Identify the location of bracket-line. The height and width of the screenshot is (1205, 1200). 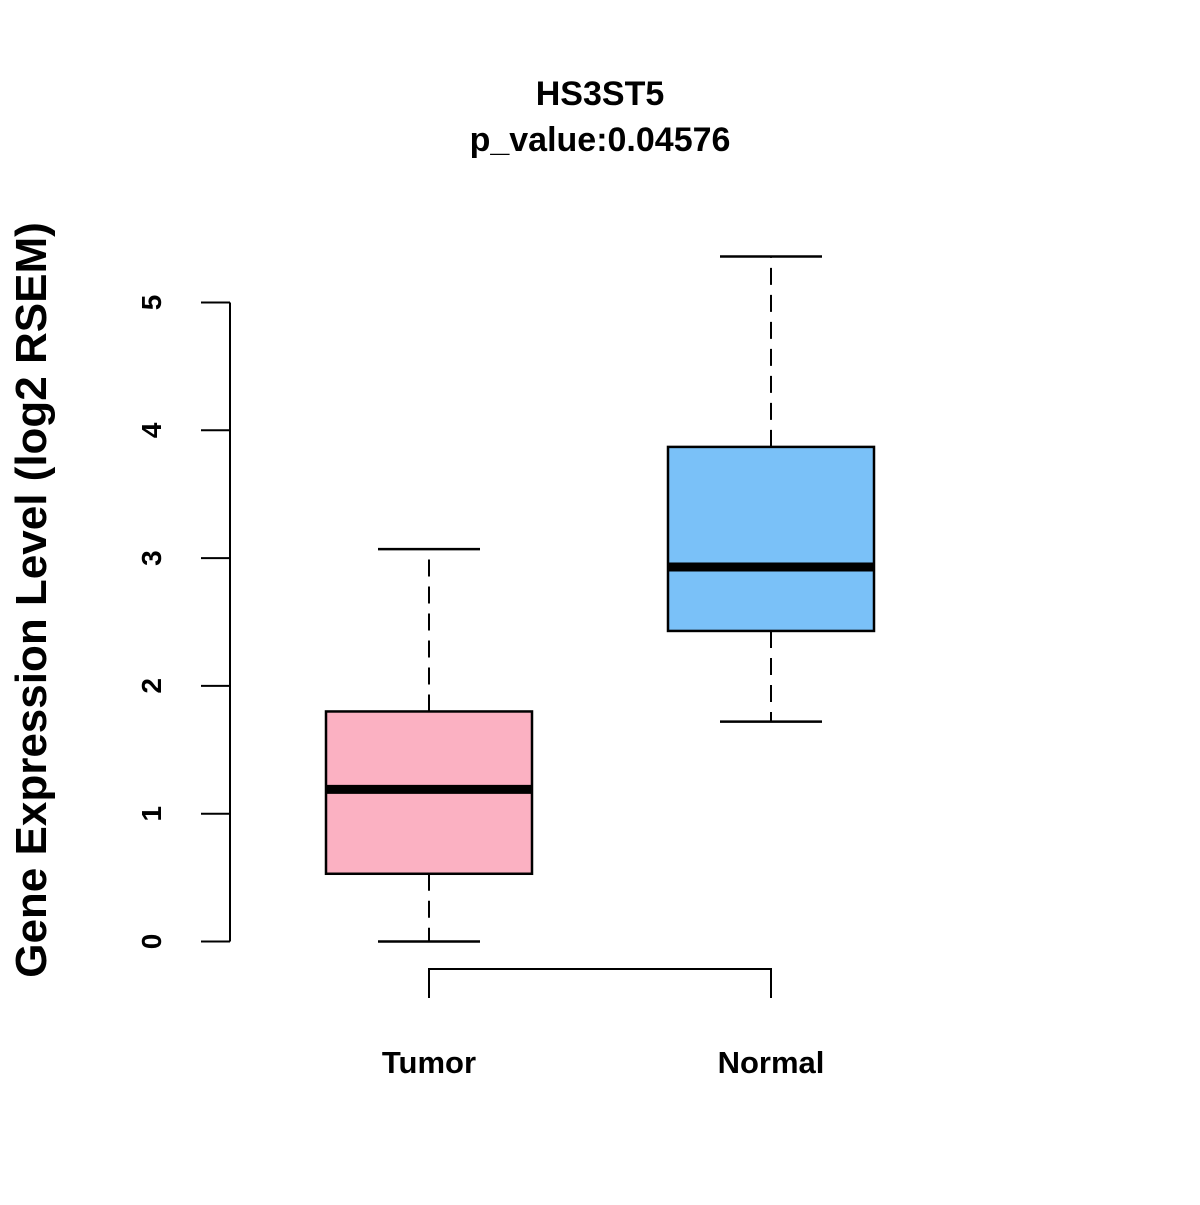
(600, 983).